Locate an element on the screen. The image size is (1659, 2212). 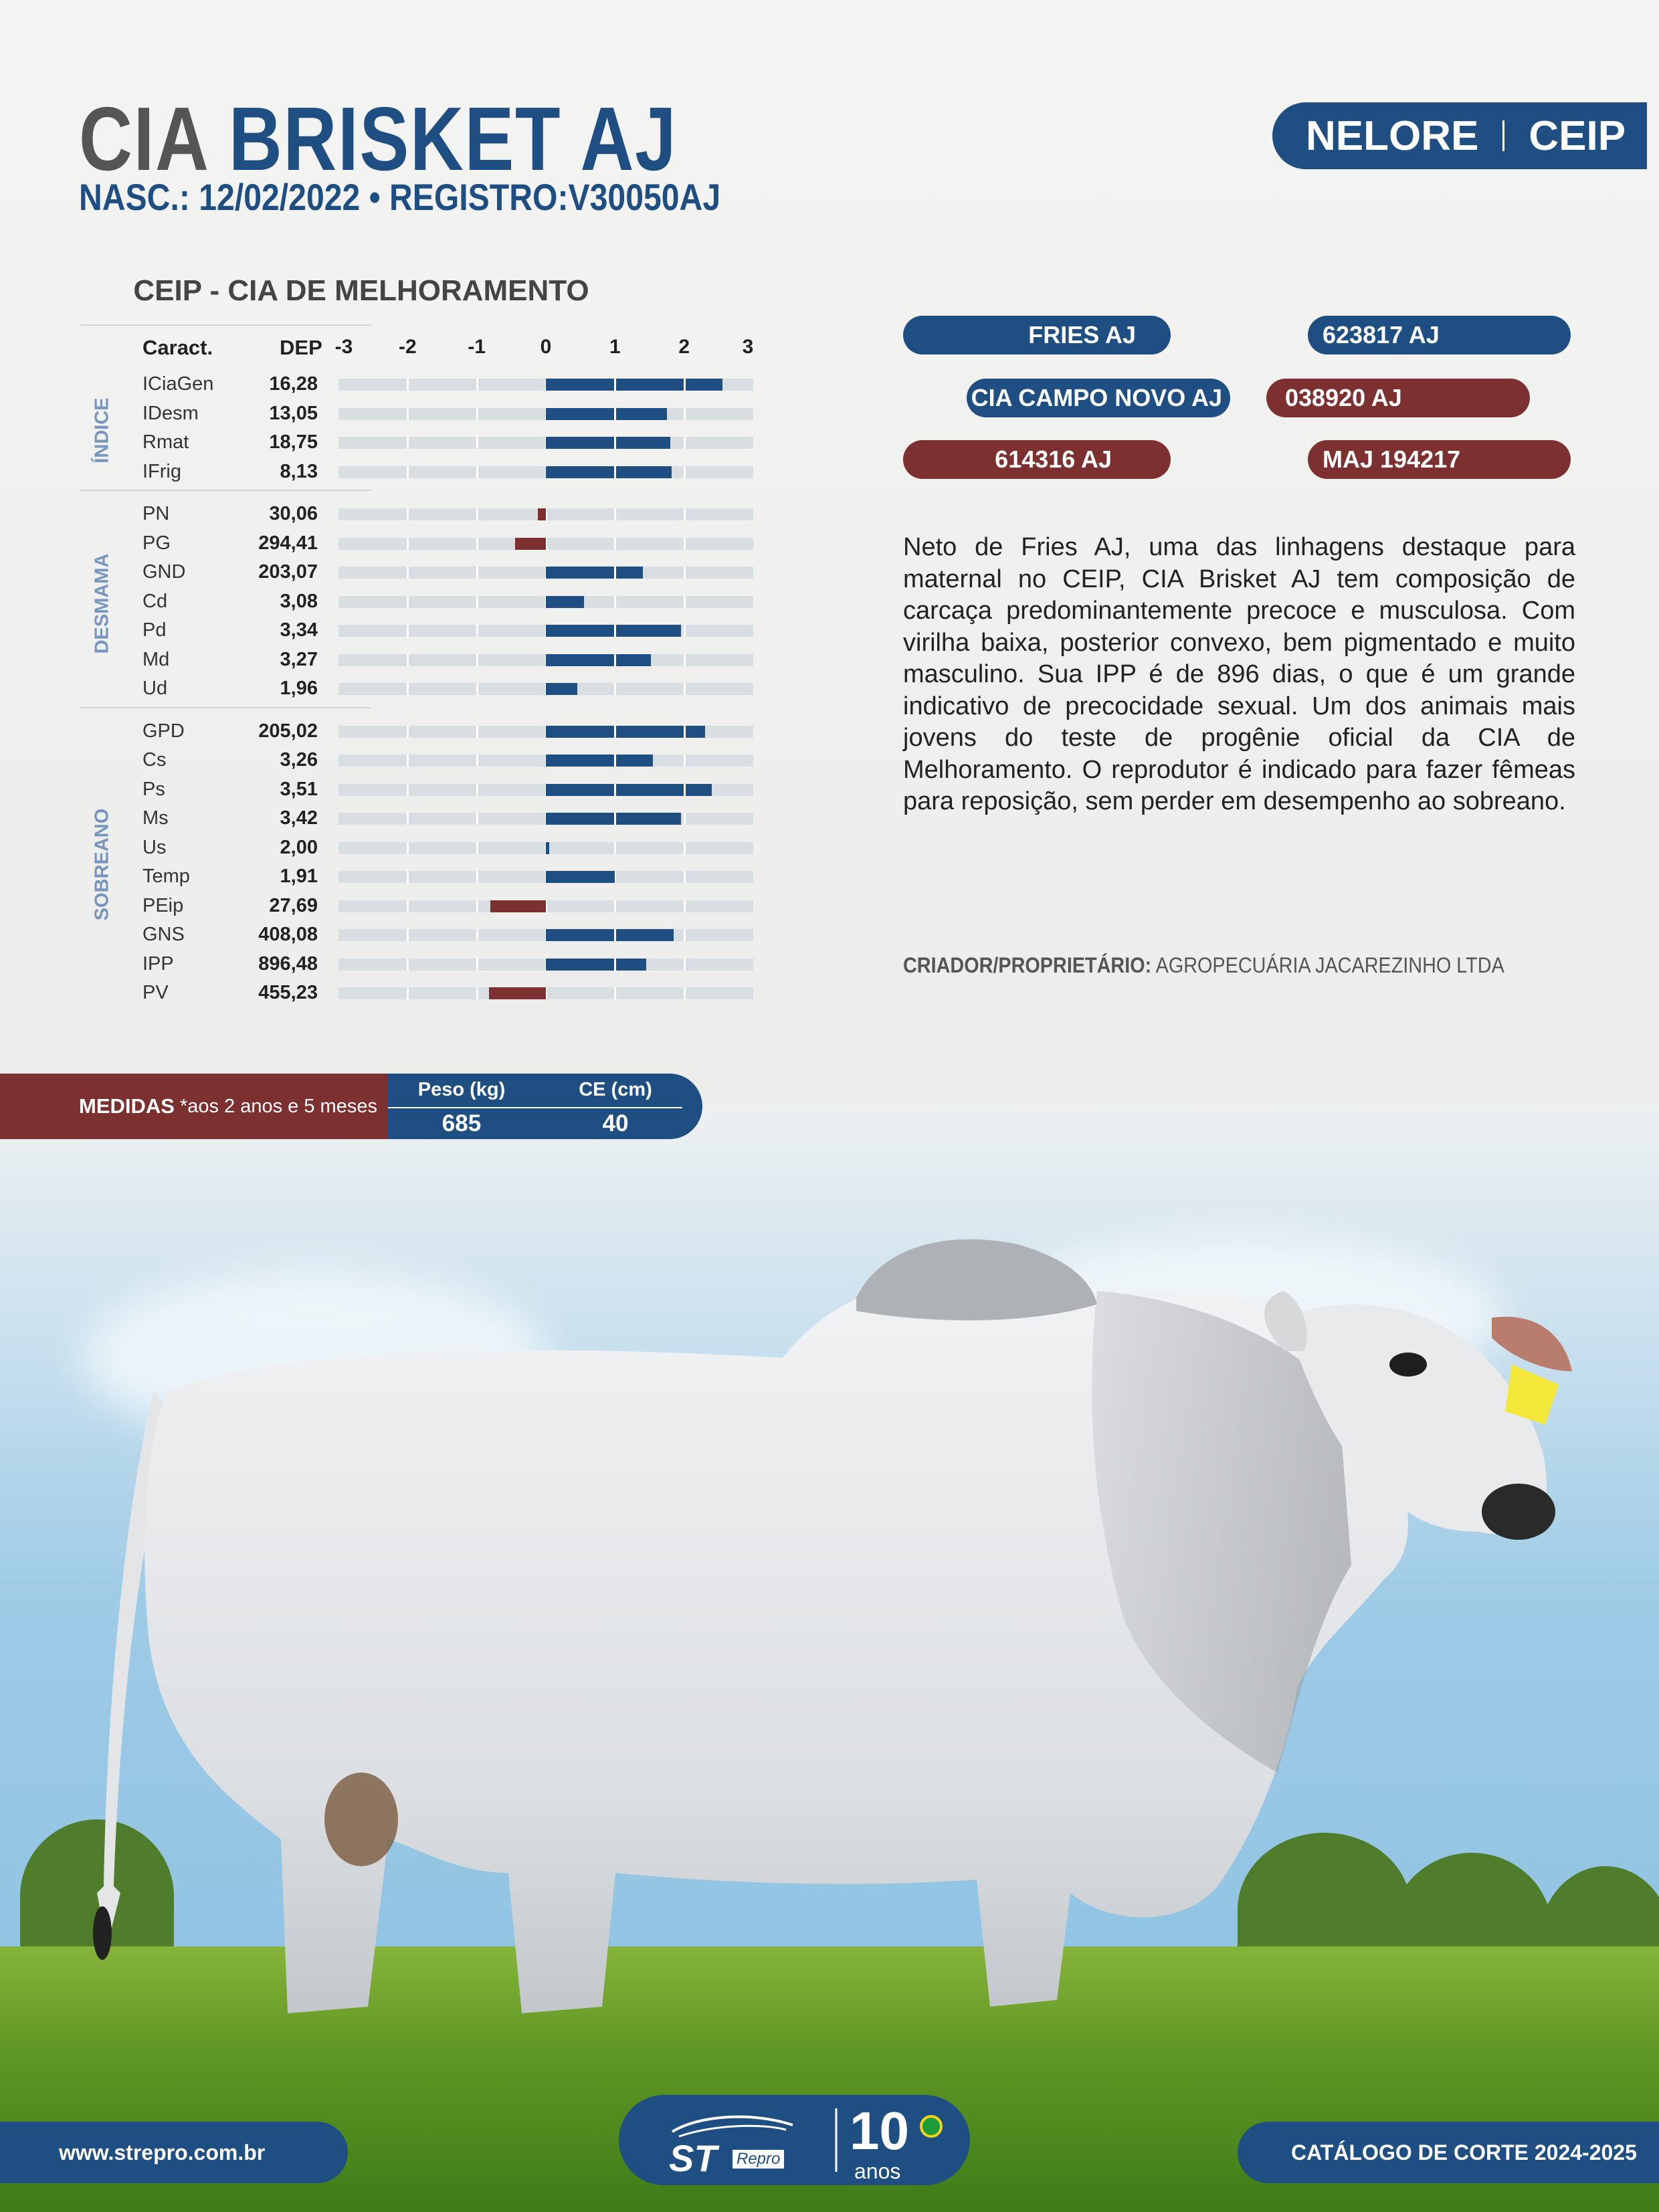
pedigree-dam-registry: MAJ 194217 is located at coordinates (1439, 459).